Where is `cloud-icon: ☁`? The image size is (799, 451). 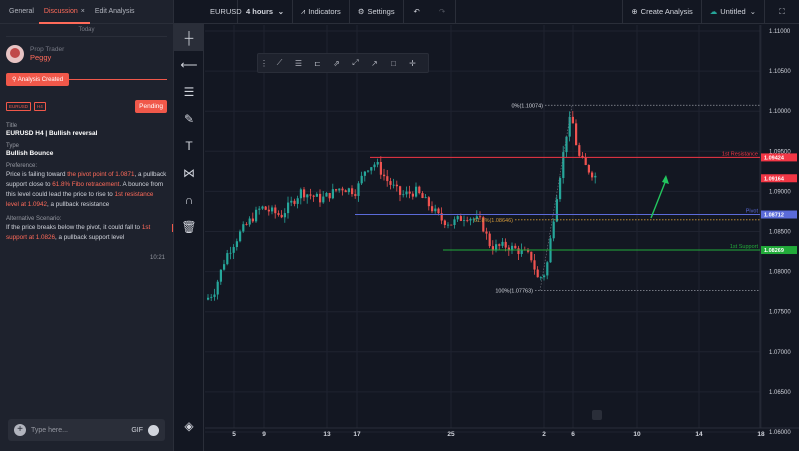 cloud-icon: ☁ is located at coordinates (713, 11).